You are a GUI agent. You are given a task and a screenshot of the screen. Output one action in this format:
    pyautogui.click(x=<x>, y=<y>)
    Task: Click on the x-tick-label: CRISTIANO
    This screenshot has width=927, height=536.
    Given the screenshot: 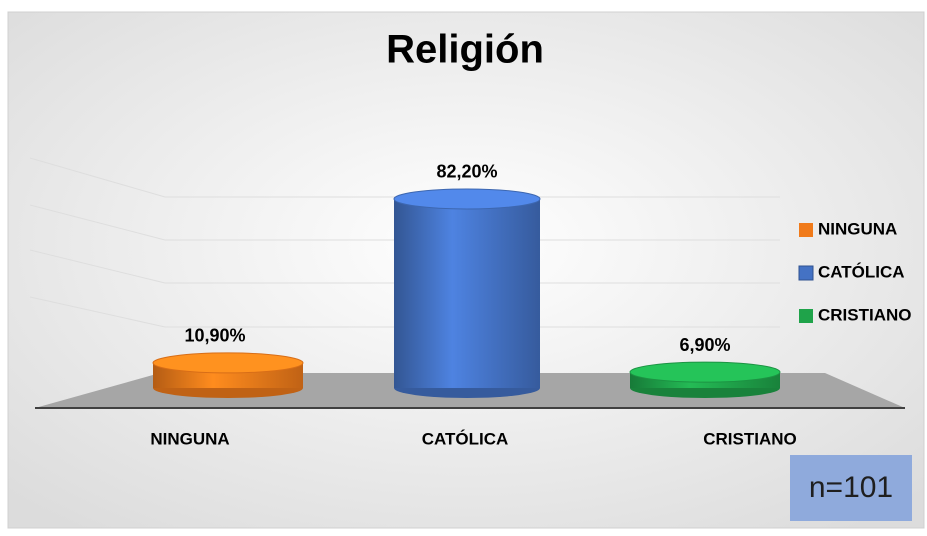 What is the action you would take?
    pyautogui.click(x=750, y=438)
    